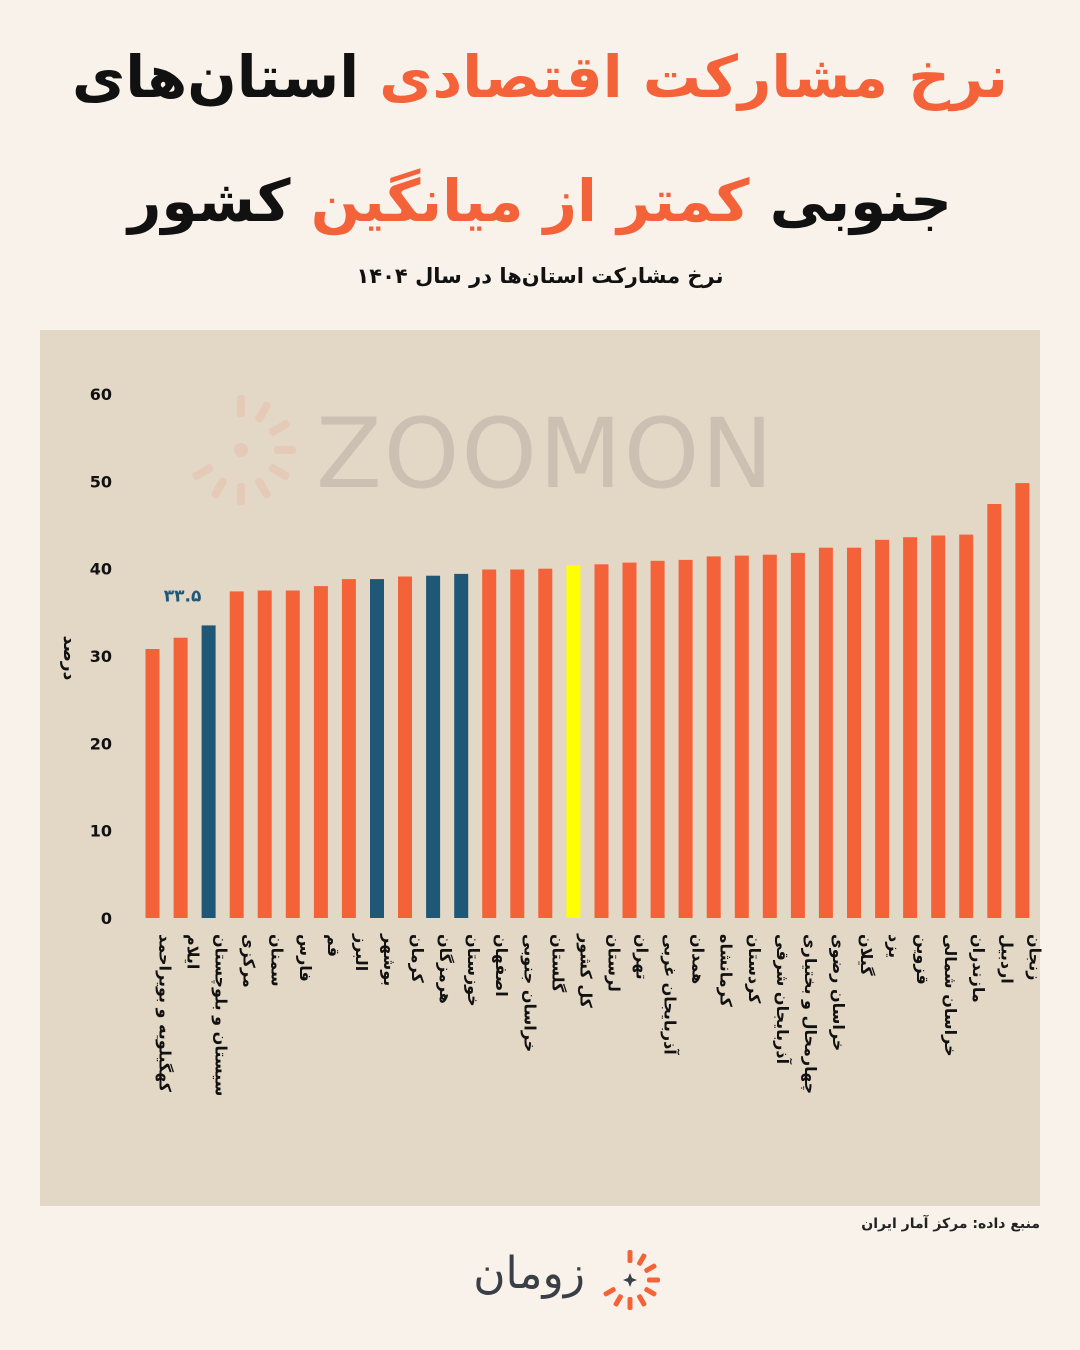 This screenshot has height=1350, width=1080. Describe the element at coordinates (101, 394) in the screenshot. I see `y-tick-label: 60` at that location.